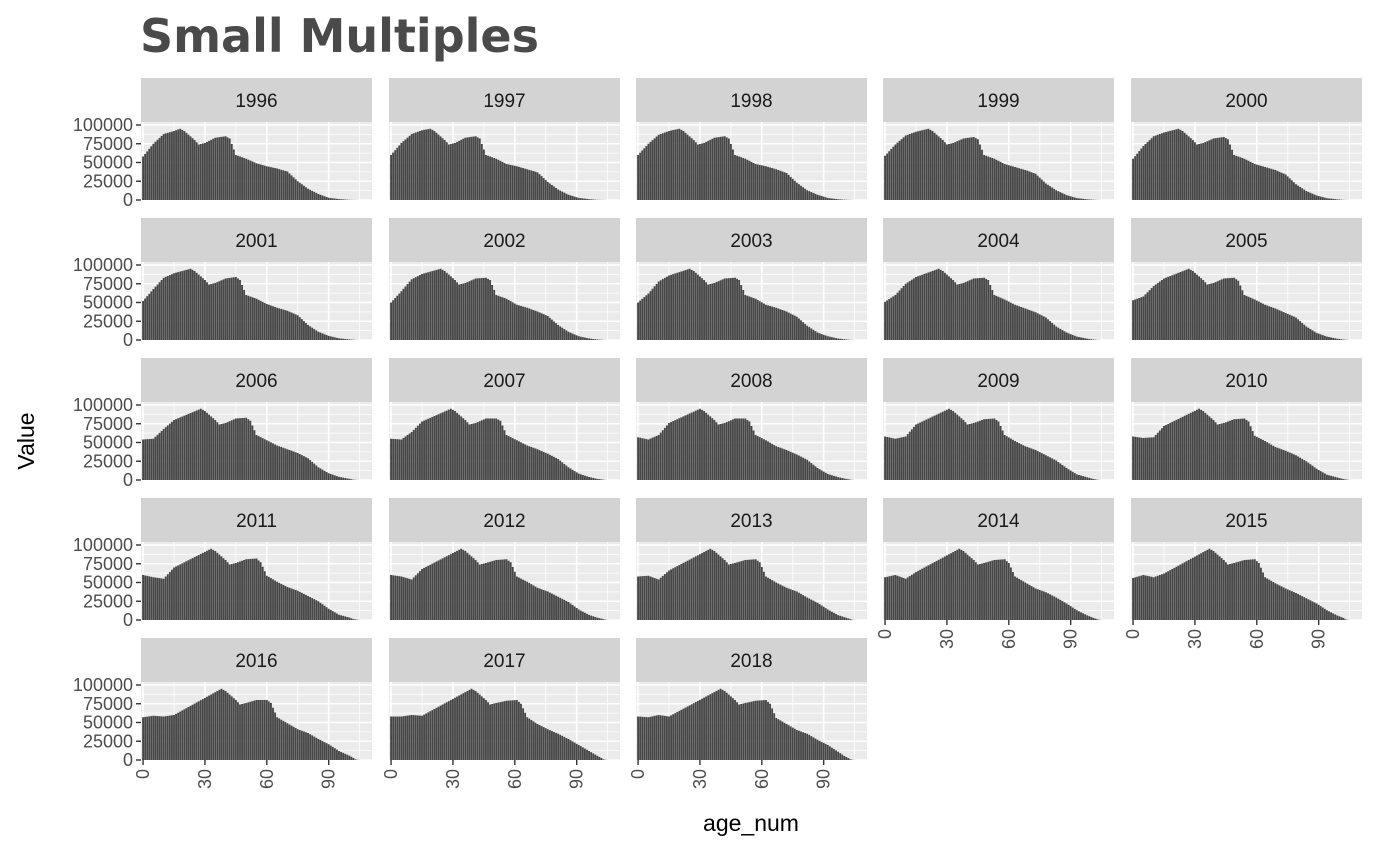 This screenshot has width=1378, height=856. Describe the element at coordinates (751, 559) in the screenshot. I see `facet-panel: 2013` at that location.